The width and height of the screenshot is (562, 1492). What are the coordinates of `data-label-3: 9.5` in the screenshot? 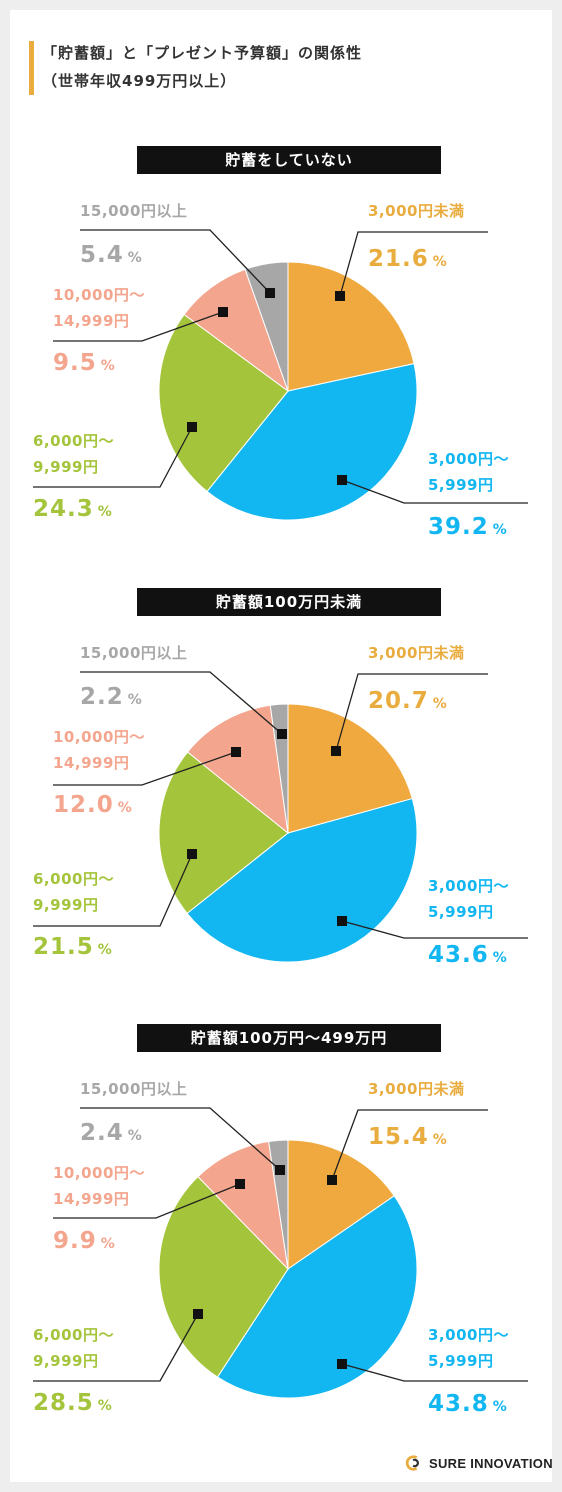 It's located at (75, 363).